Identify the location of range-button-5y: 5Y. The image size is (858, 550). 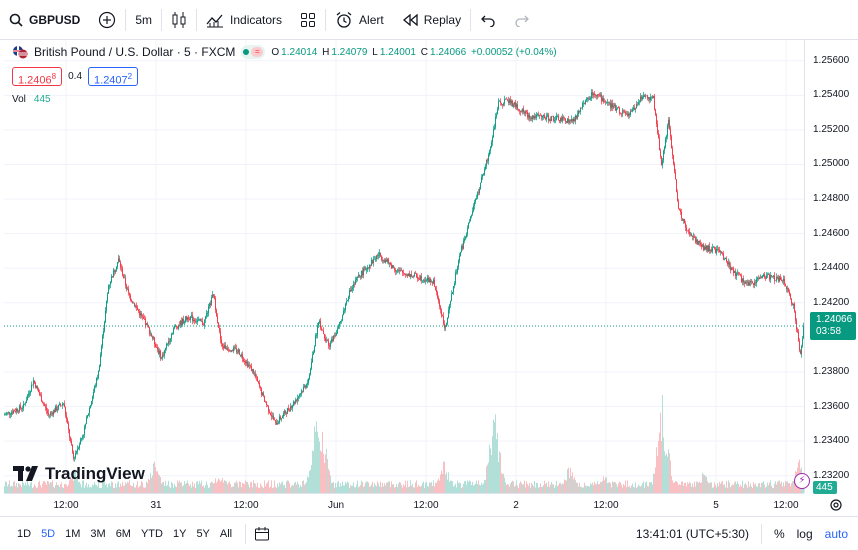
(203, 533).